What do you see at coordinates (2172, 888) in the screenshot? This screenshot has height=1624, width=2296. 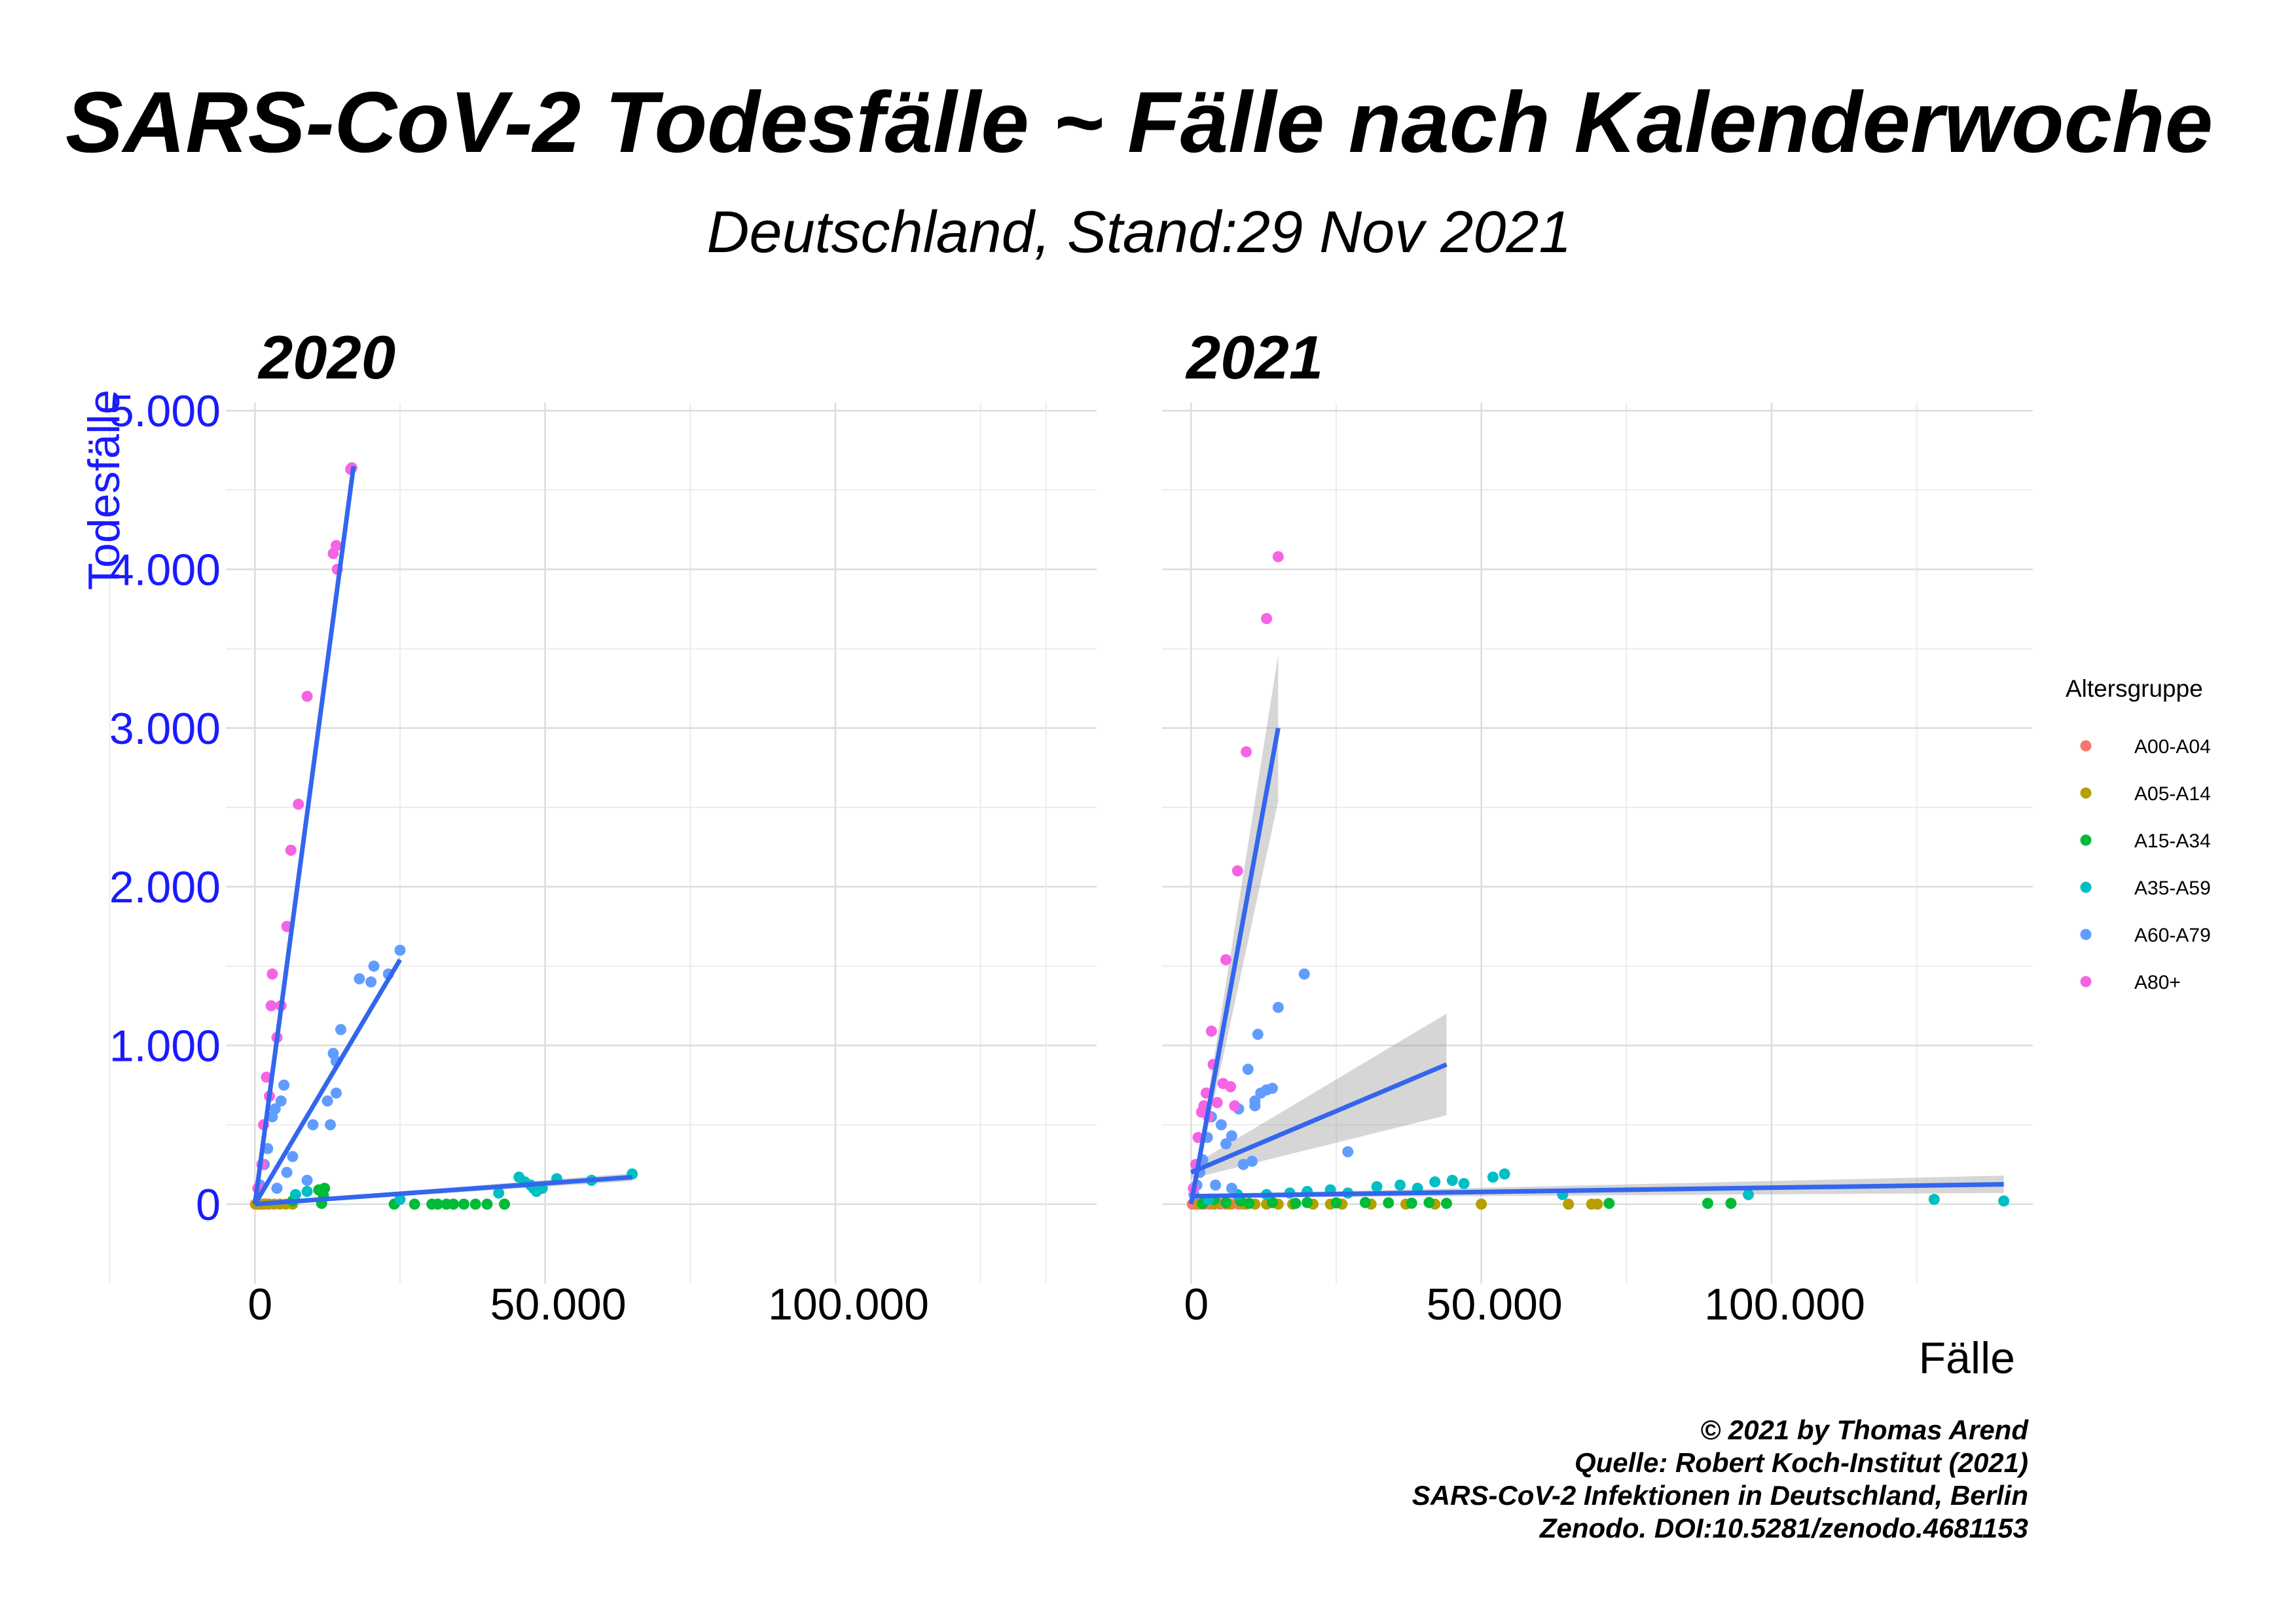 I see `legend-label: A35-A59` at bounding box center [2172, 888].